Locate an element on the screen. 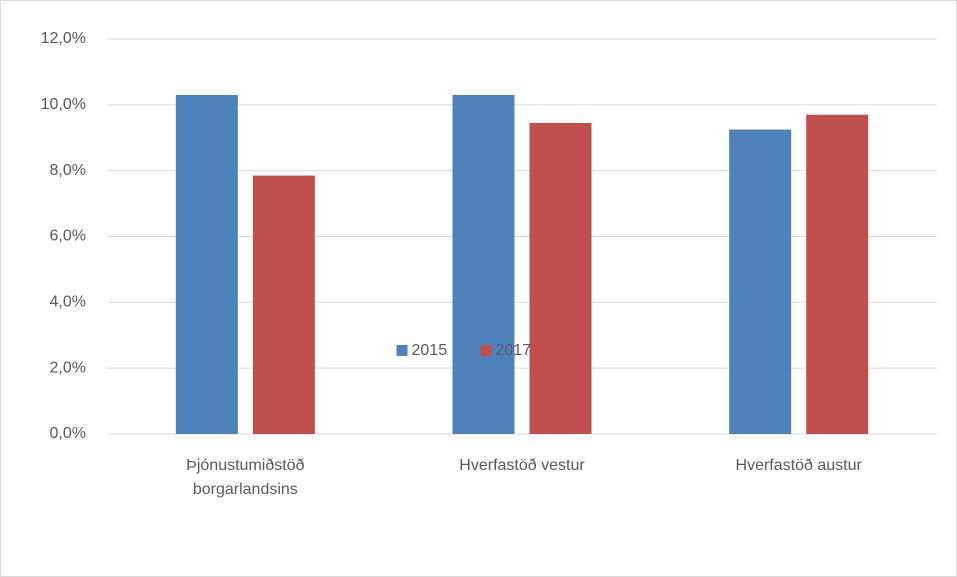 The image size is (957, 577). y-tick-label: 0,0% is located at coordinates (68, 433).